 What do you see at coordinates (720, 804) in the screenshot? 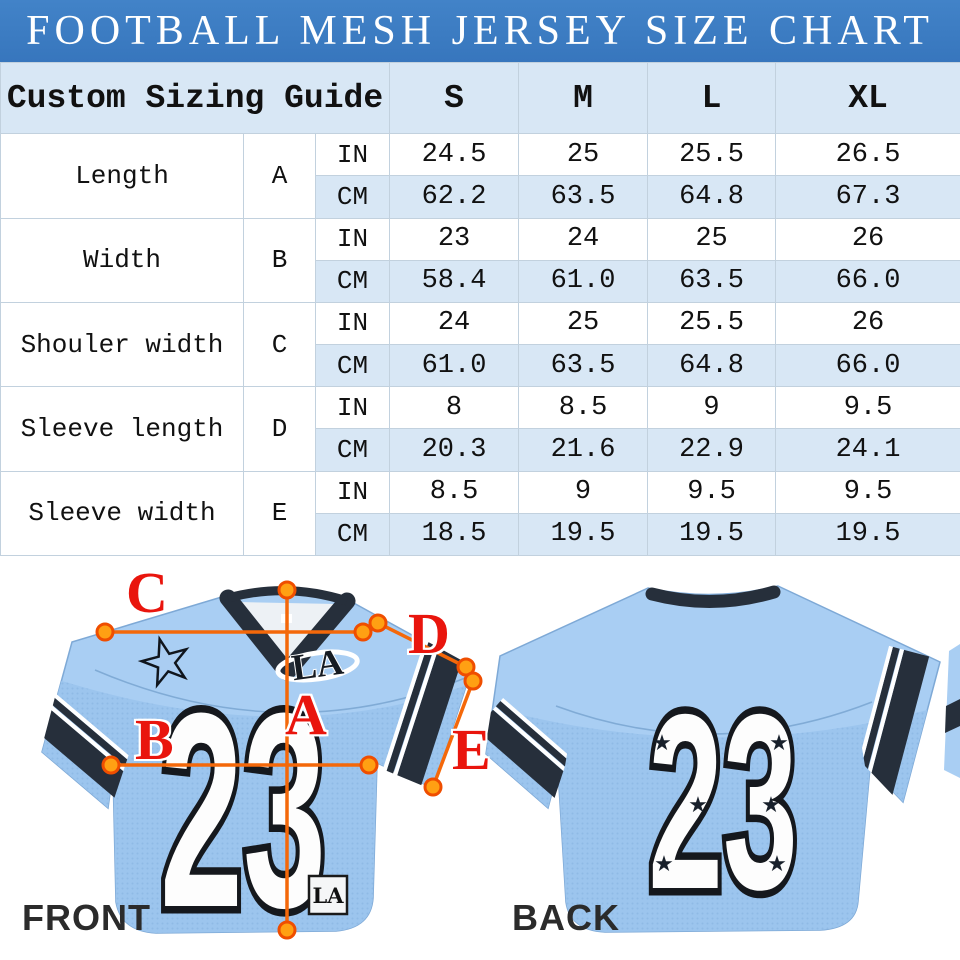
I see `back-number-stars: ★ ★ ★ ★ ★ ★` at bounding box center [720, 804].